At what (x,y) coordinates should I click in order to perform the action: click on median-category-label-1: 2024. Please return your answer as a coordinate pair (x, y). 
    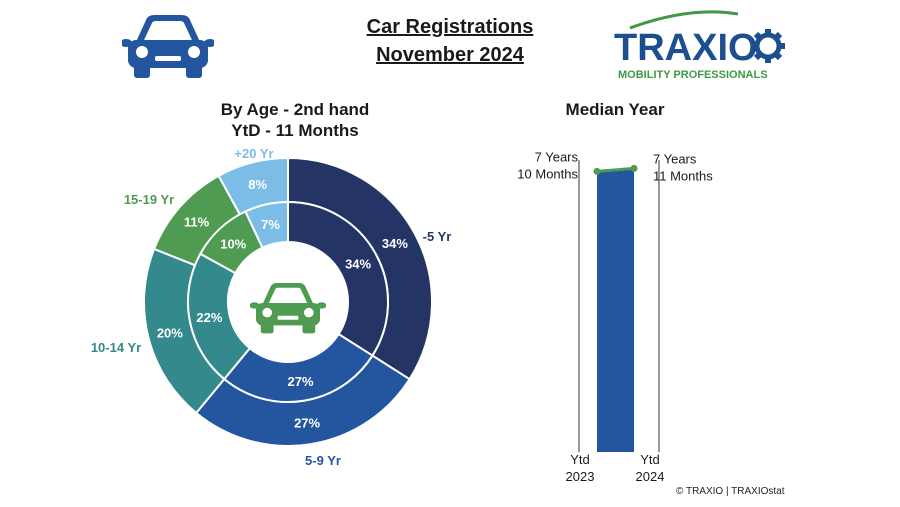
    Looking at the image, I should click on (650, 476).